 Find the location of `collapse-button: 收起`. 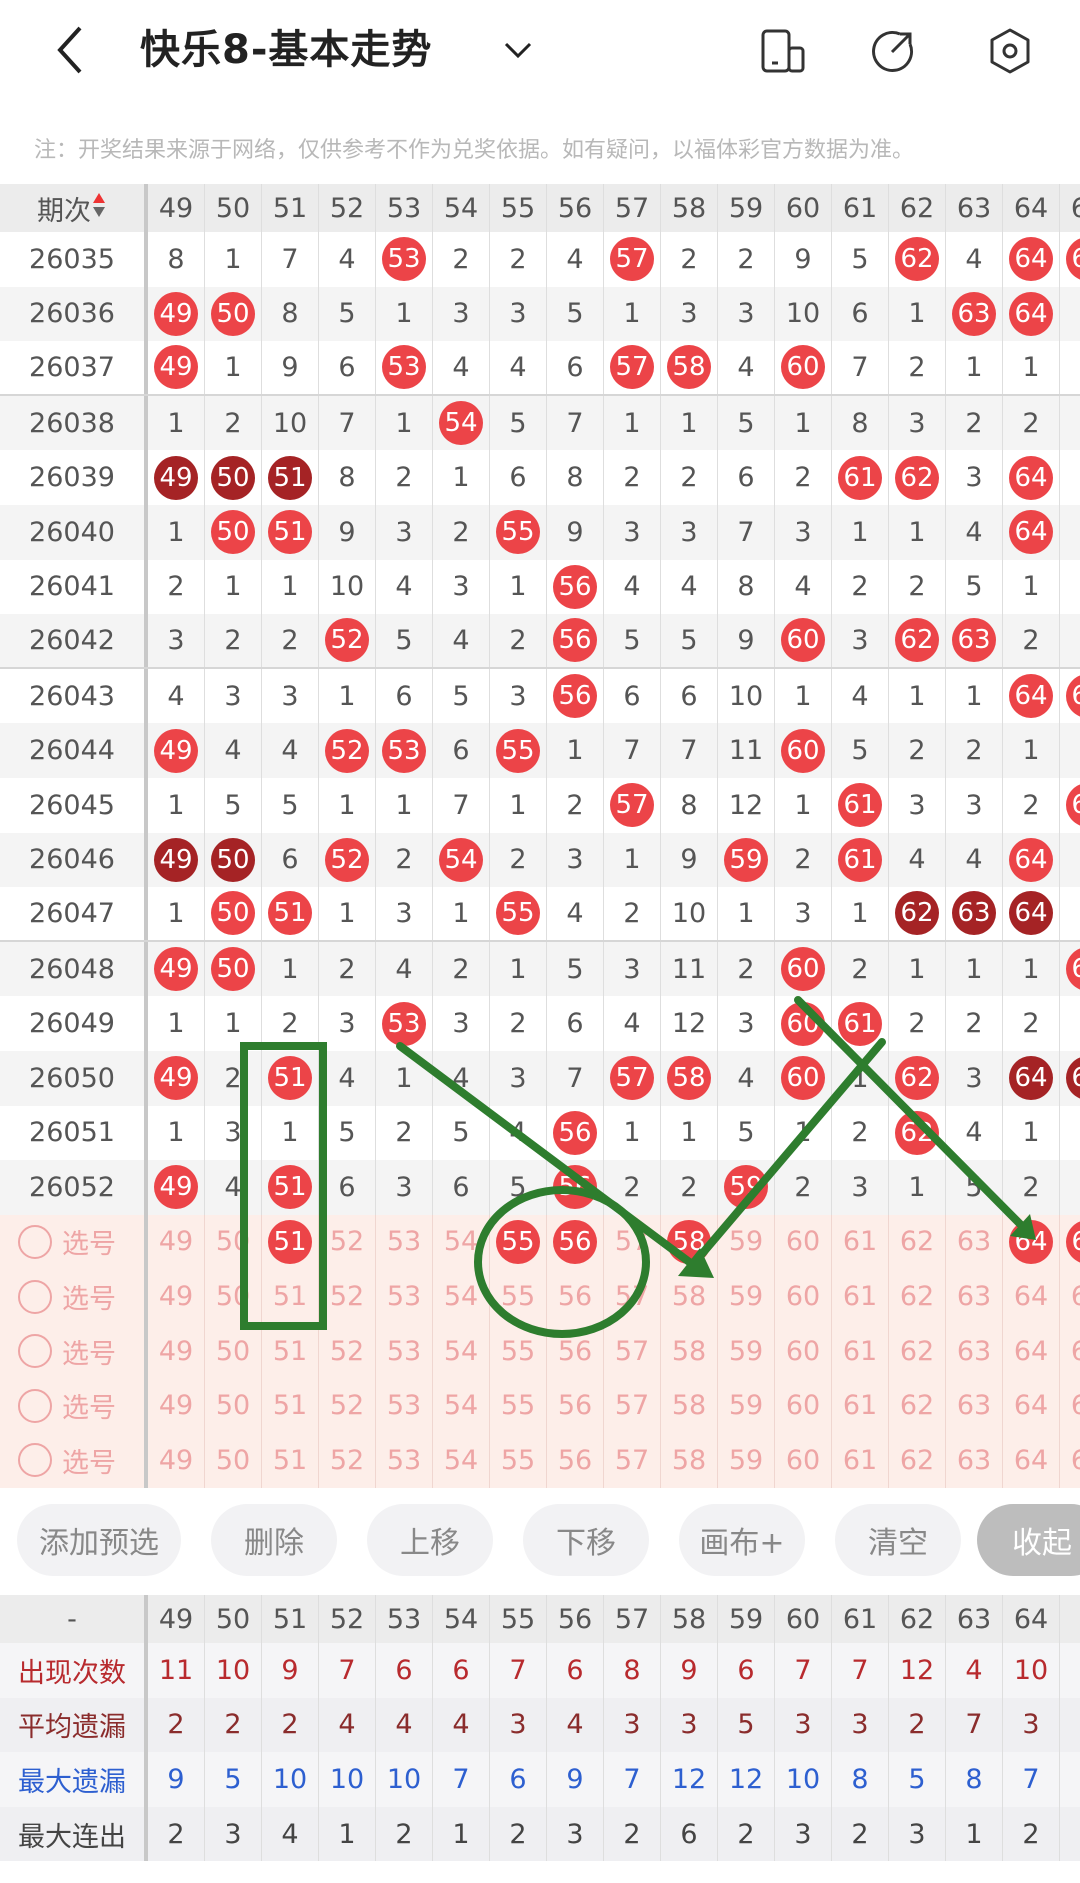

collapse-button: 收起 is located at coordinates (1028, 1540).